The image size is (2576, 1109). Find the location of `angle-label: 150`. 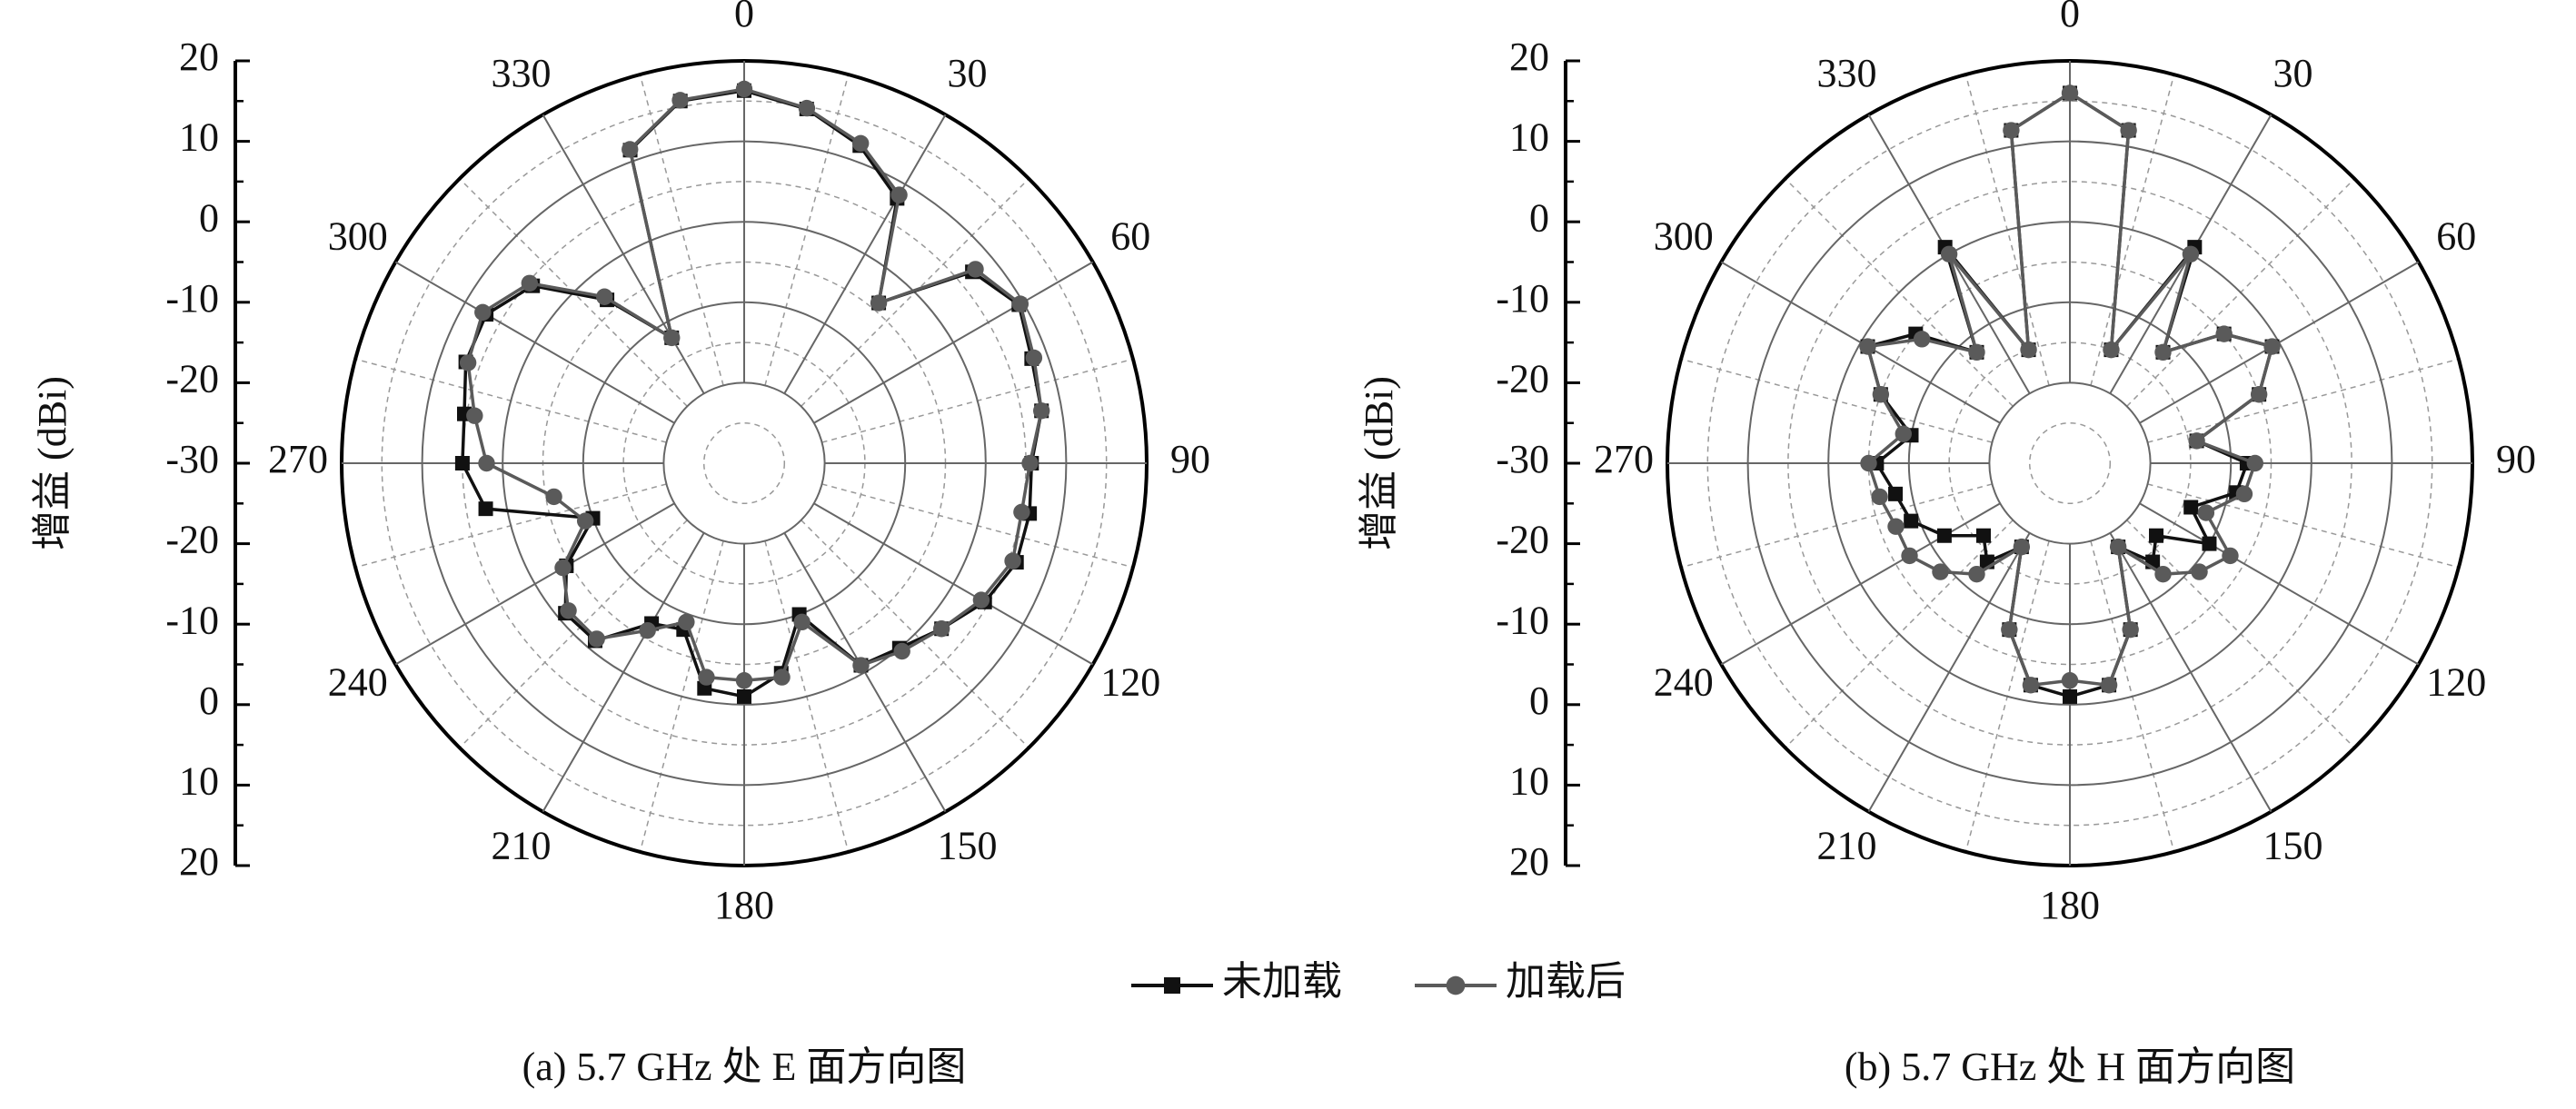

angle-label: 150 is located at coordinates (968, 845).